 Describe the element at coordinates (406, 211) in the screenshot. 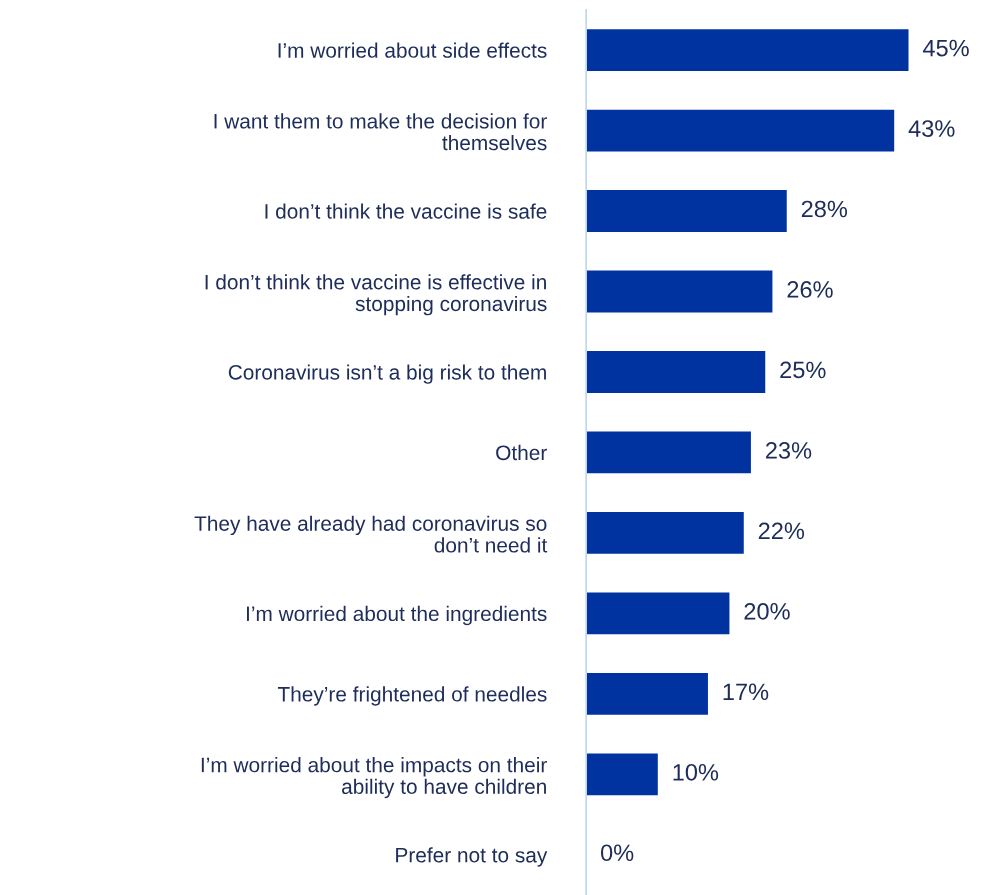

I see `y-tick-label: I don’t think the vaccine is safe` at that location.